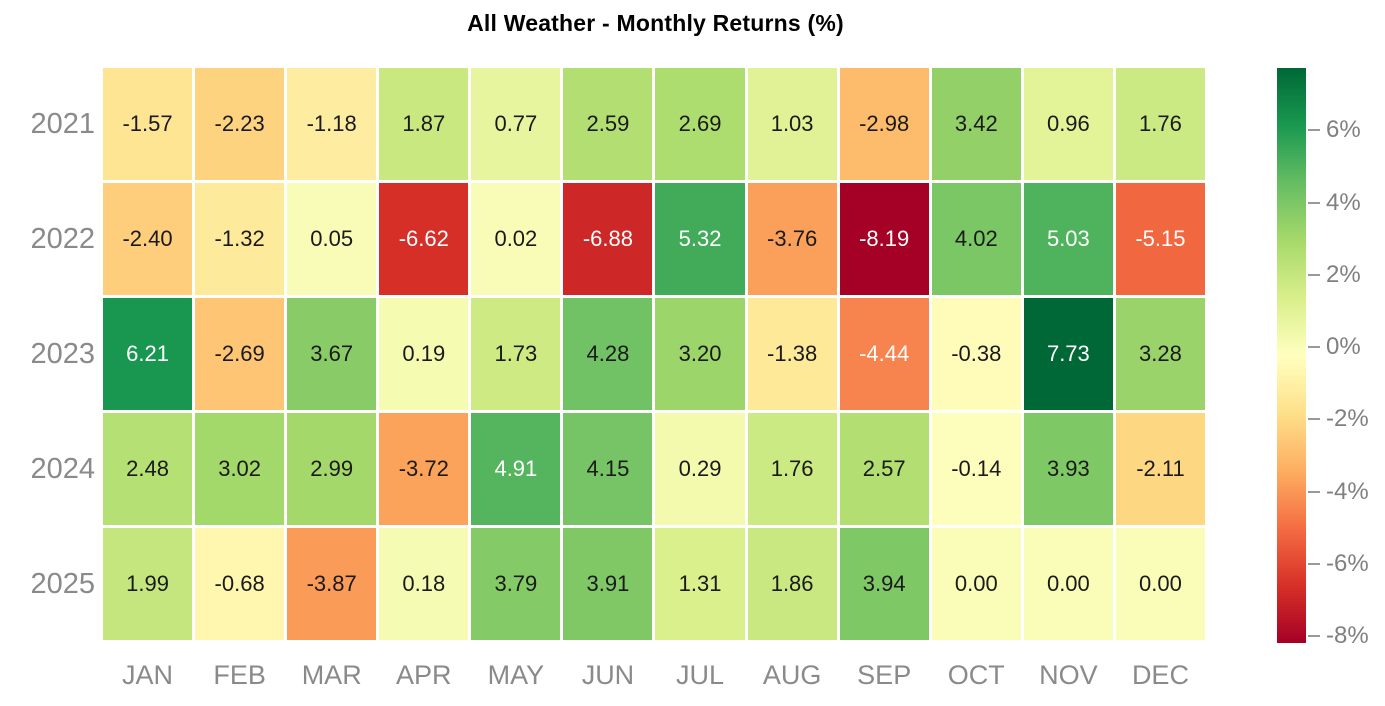 The width and height of the screenshot is (1385, 706). Describe the element at coordinates (424, 124) in the screenshot. I see `heatmap-cell: 1.87` at that location.